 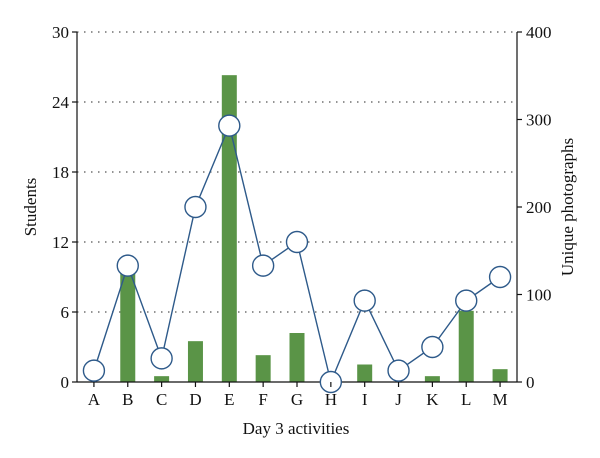 I want to click on point-D, so click(x=195, y=207).